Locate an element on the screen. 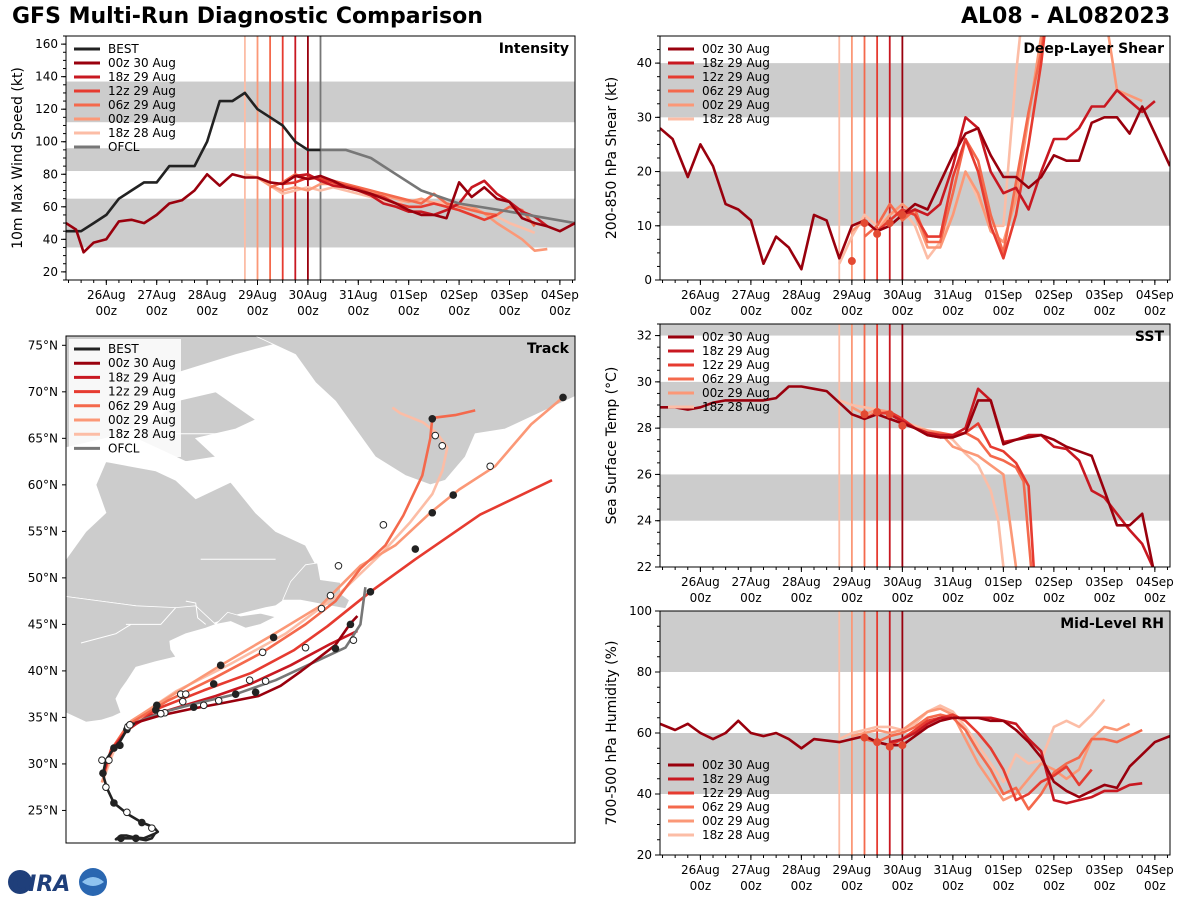 This screenshot has height=900, width=1200. y-tick-label: 100 is located at coordinates (46, 142).